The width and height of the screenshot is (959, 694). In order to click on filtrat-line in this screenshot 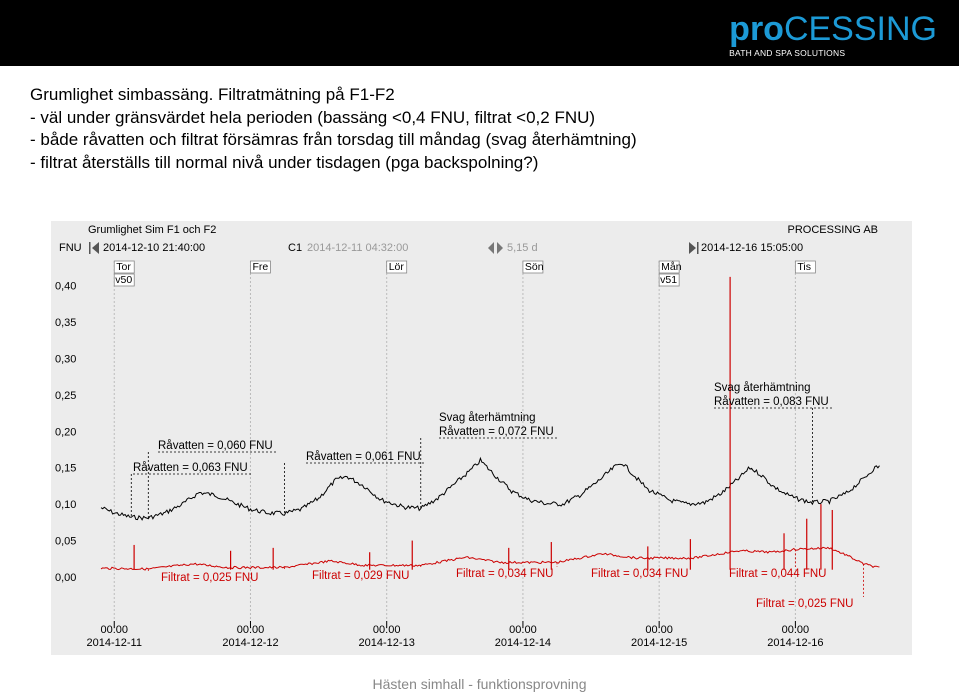, I will do `click(490, 558)`.